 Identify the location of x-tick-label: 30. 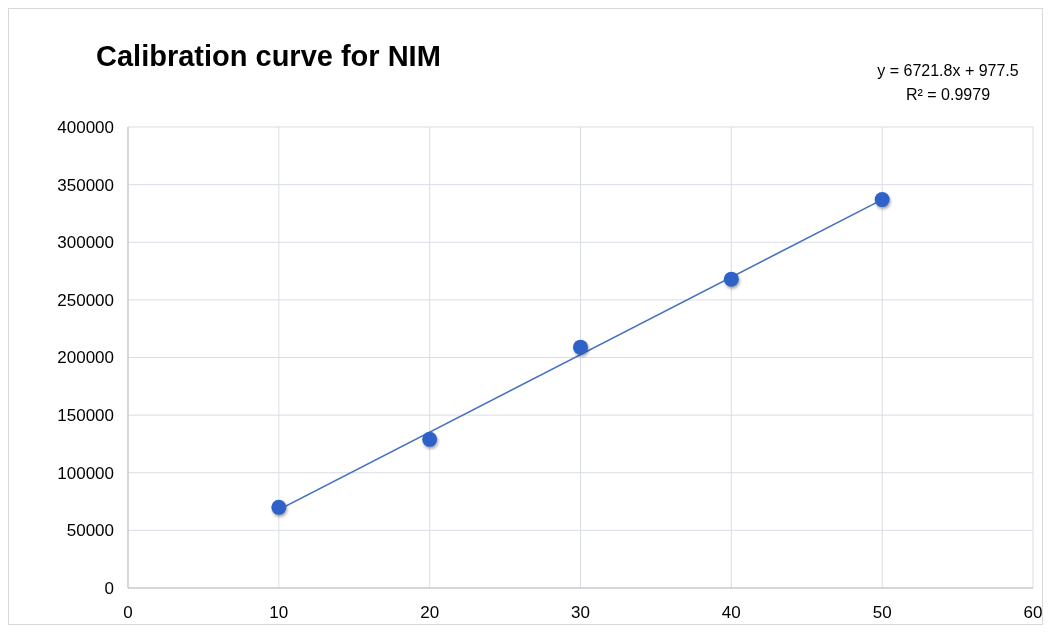
(580, 612).